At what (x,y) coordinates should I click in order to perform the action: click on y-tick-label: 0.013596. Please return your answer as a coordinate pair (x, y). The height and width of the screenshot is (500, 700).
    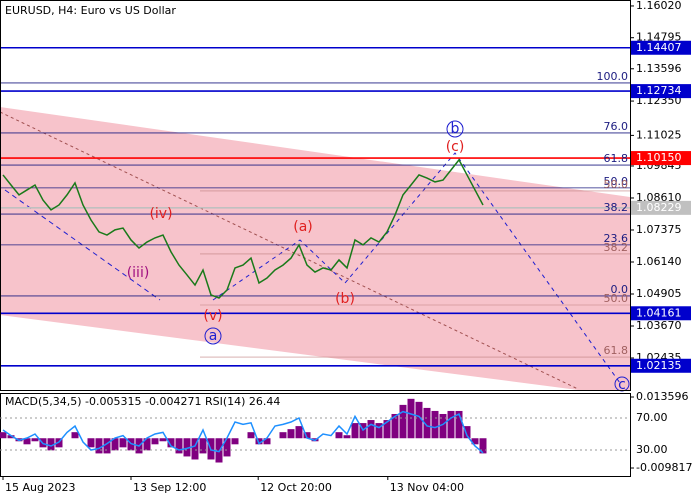
    Looking at the image, I should click on (662, 396).